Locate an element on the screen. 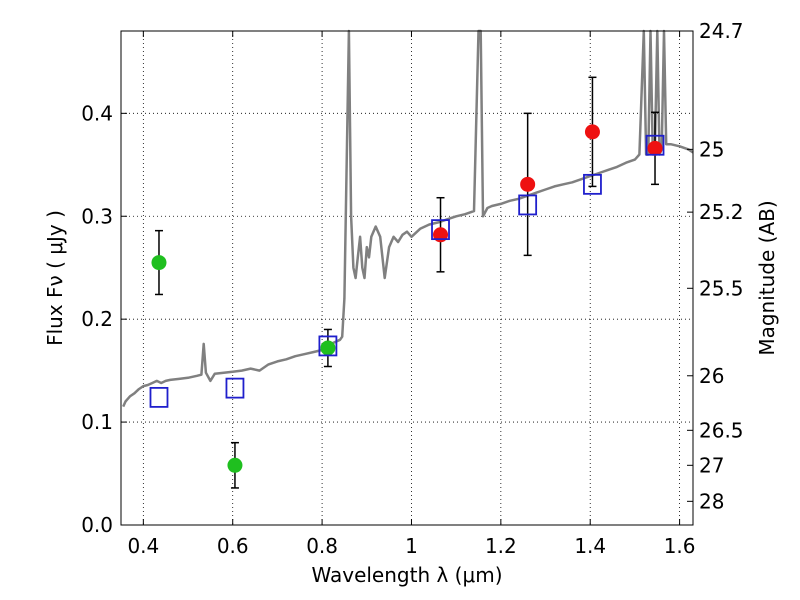 The height and width of the screenshot is (600, 800). y2-tick-label: 25.2 is located at coordinates (721, 212).